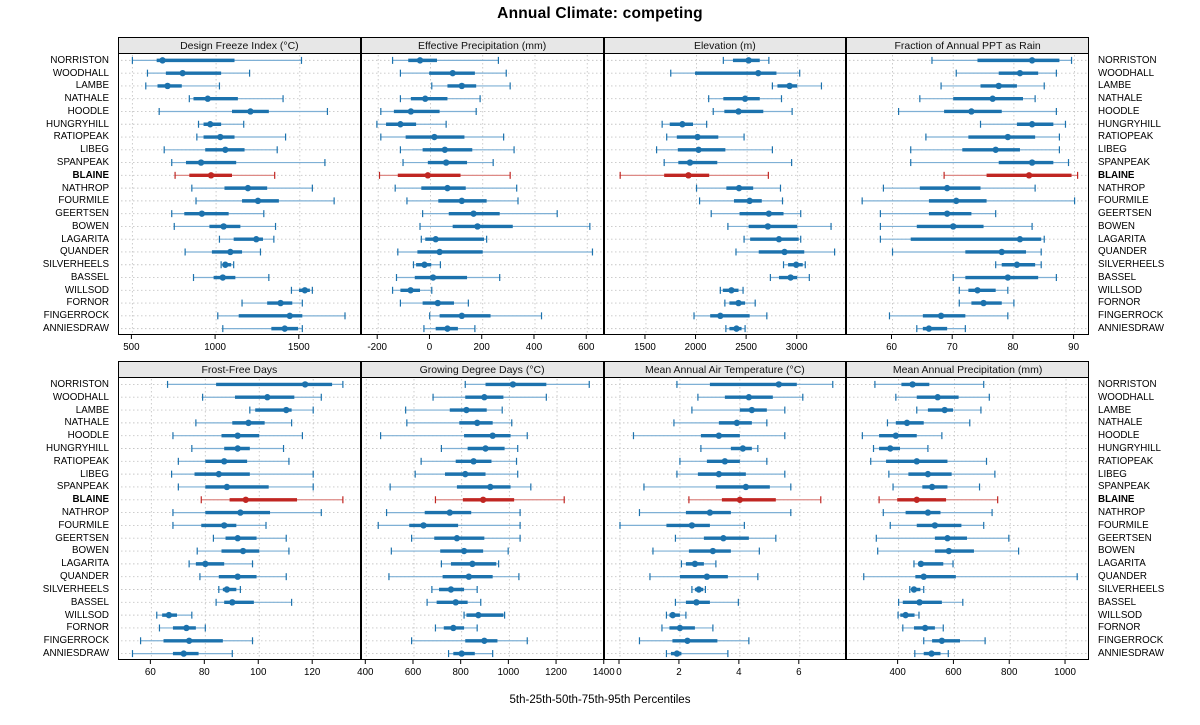 The image size is (1200, 725). I want to click on chart-title: Annual Climate: competing, so click(600, 13).